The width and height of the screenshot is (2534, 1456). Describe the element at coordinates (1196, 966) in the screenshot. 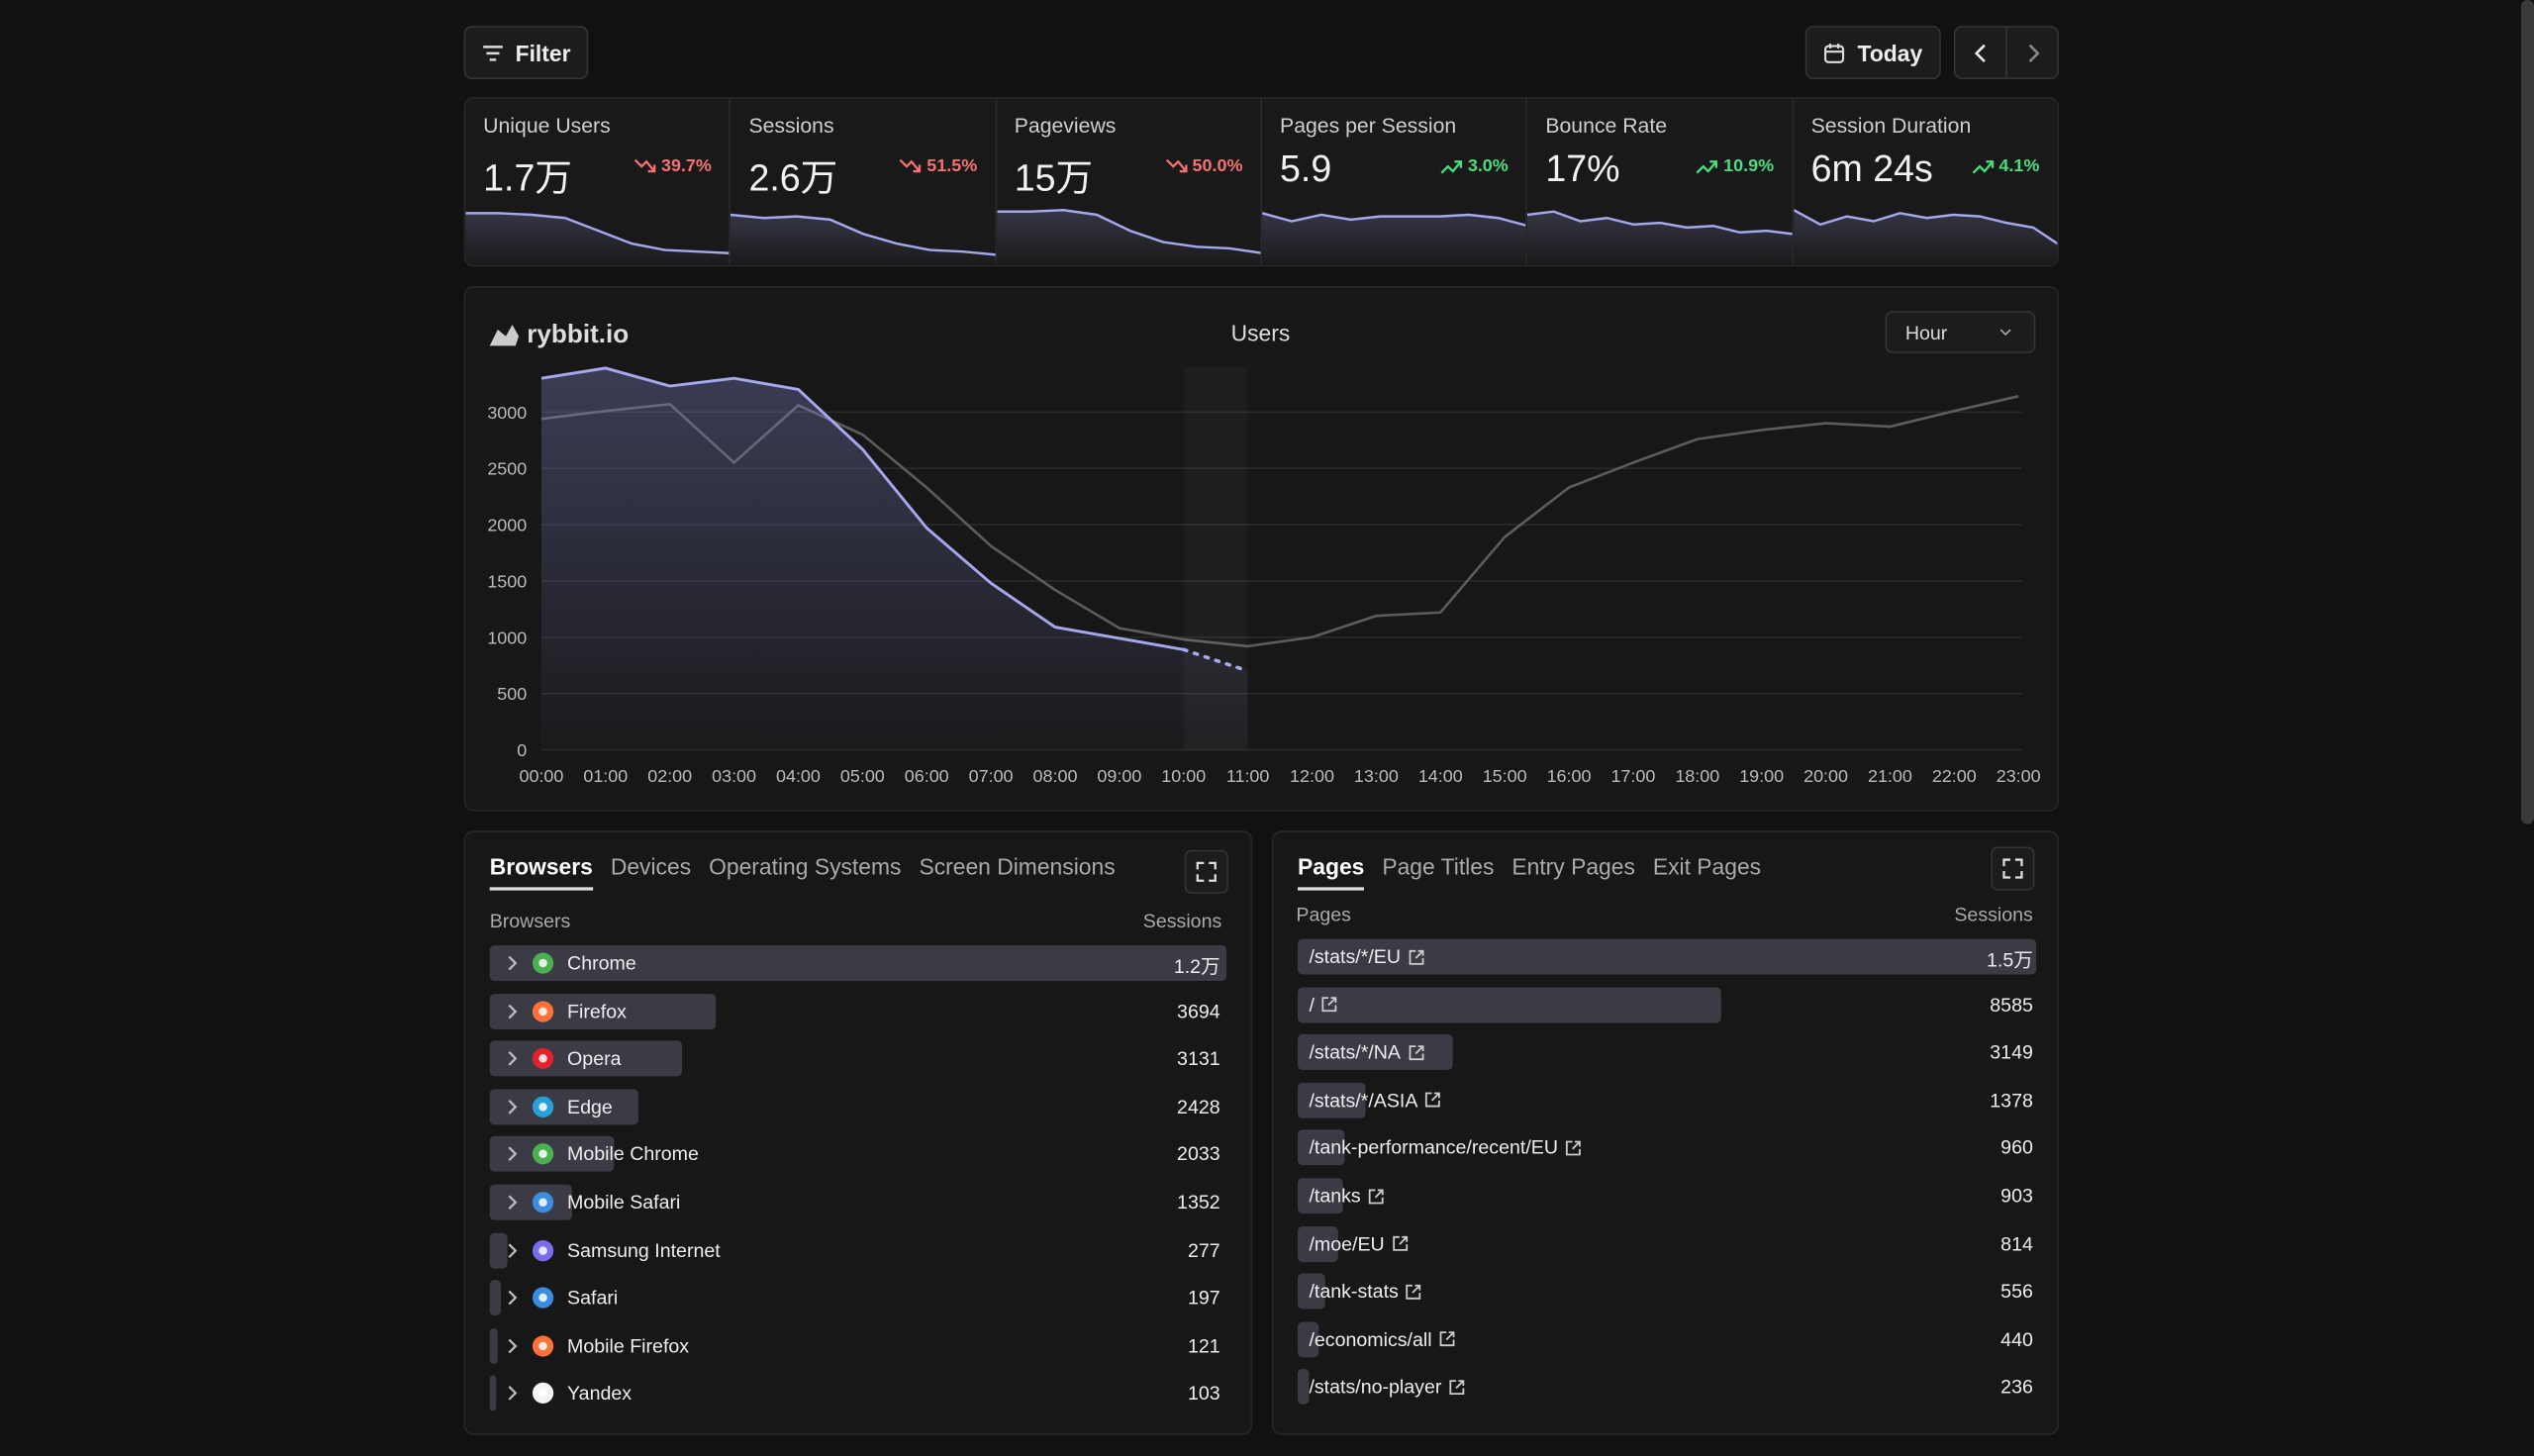

I see `row-value: 1.2万` at that location.